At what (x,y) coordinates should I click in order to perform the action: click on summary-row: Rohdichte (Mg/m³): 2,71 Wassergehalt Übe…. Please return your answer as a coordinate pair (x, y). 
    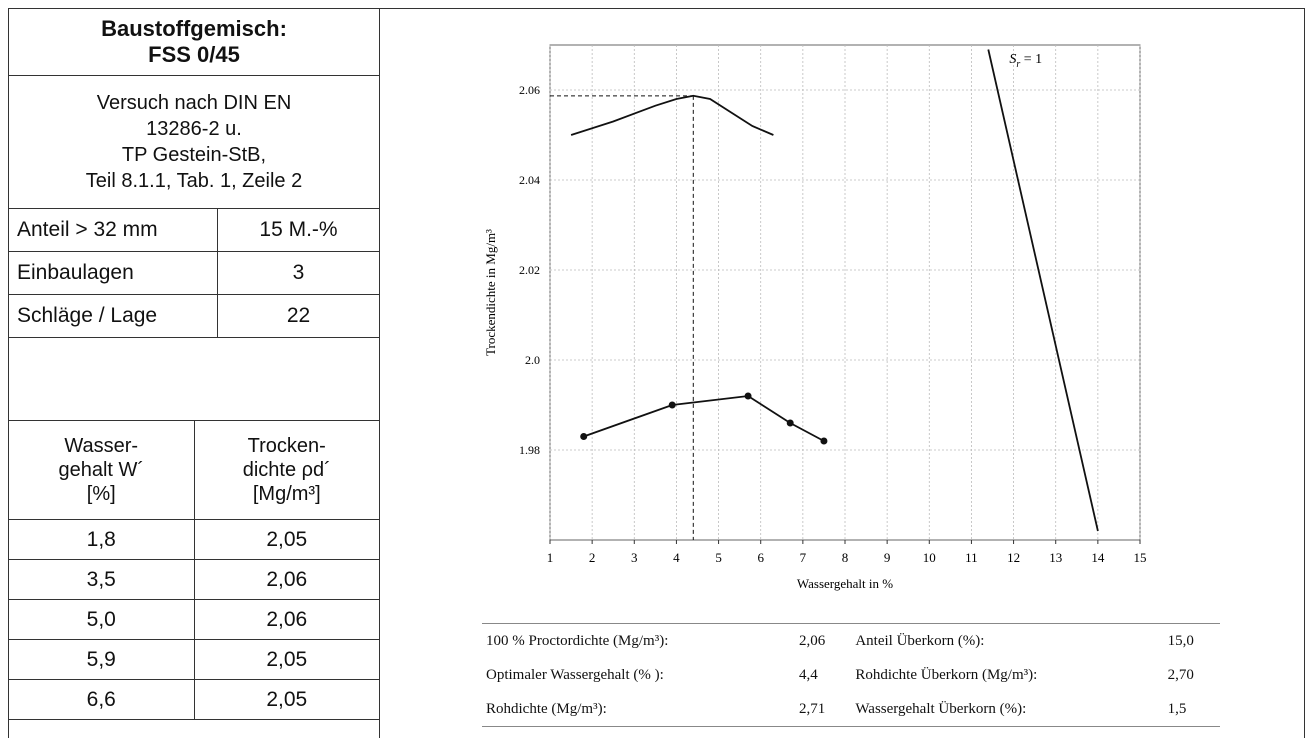
    Looking at the image, I should click on (851, 709).